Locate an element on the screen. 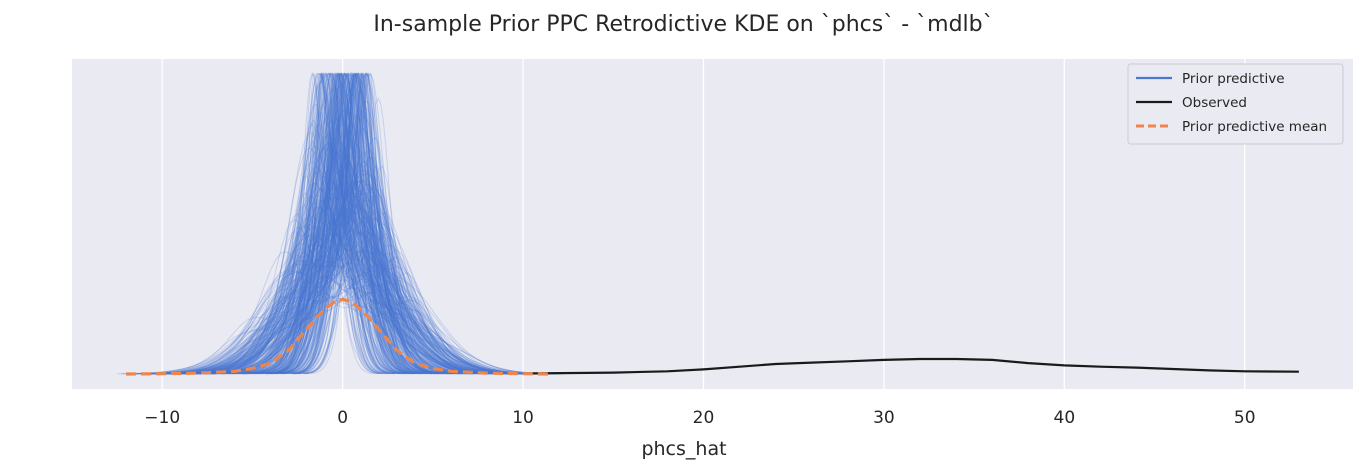  x-tick-labels: −10 0 10 20 30 40 50 is located at coordinates (699, 418).